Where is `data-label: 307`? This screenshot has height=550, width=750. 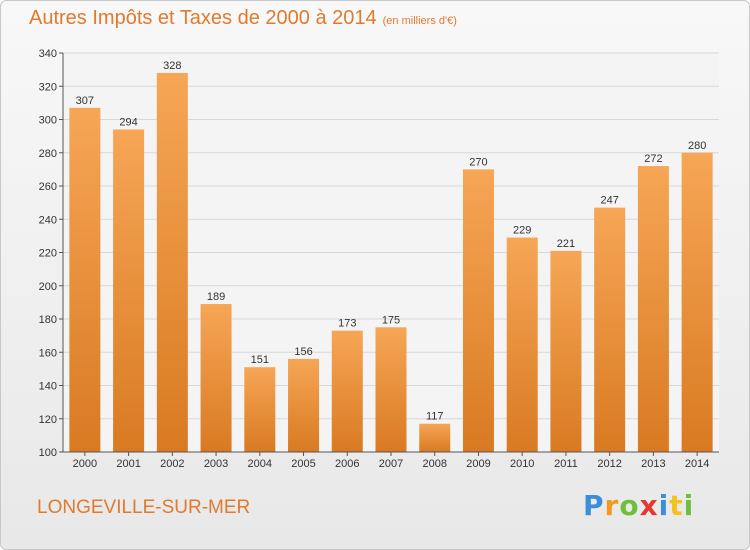
data-label: 307 is located at coordinates (85, 101).